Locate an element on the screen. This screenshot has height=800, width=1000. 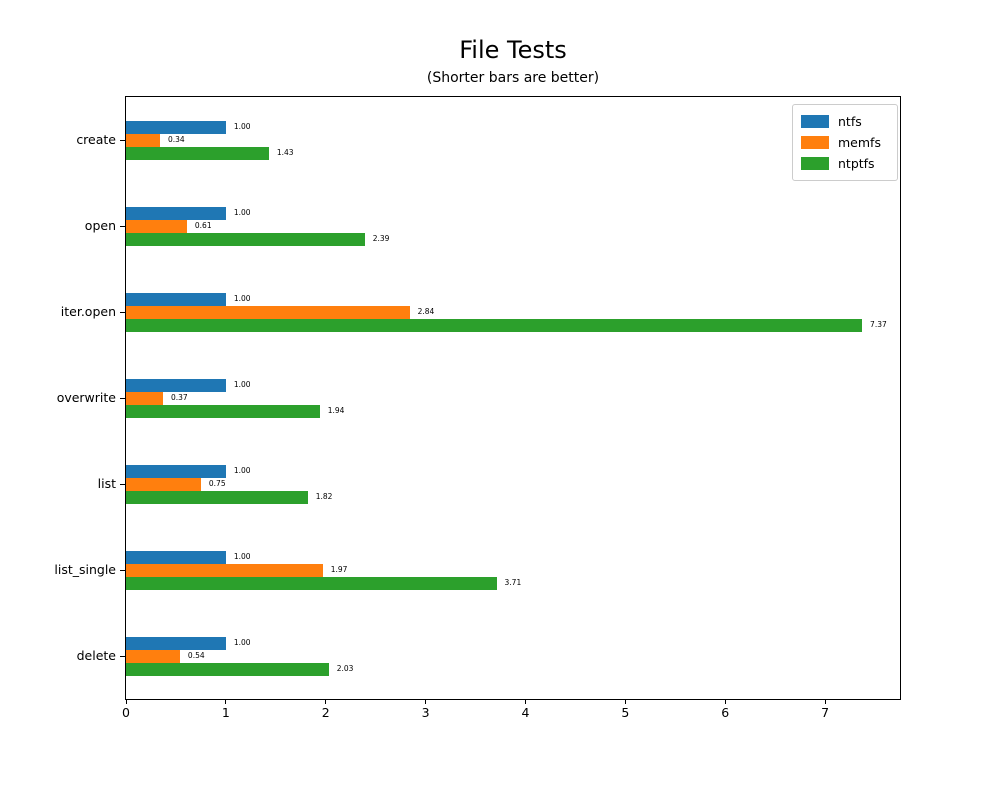
x-axis-tick-label: 0 is located at coordinates (126, 712).